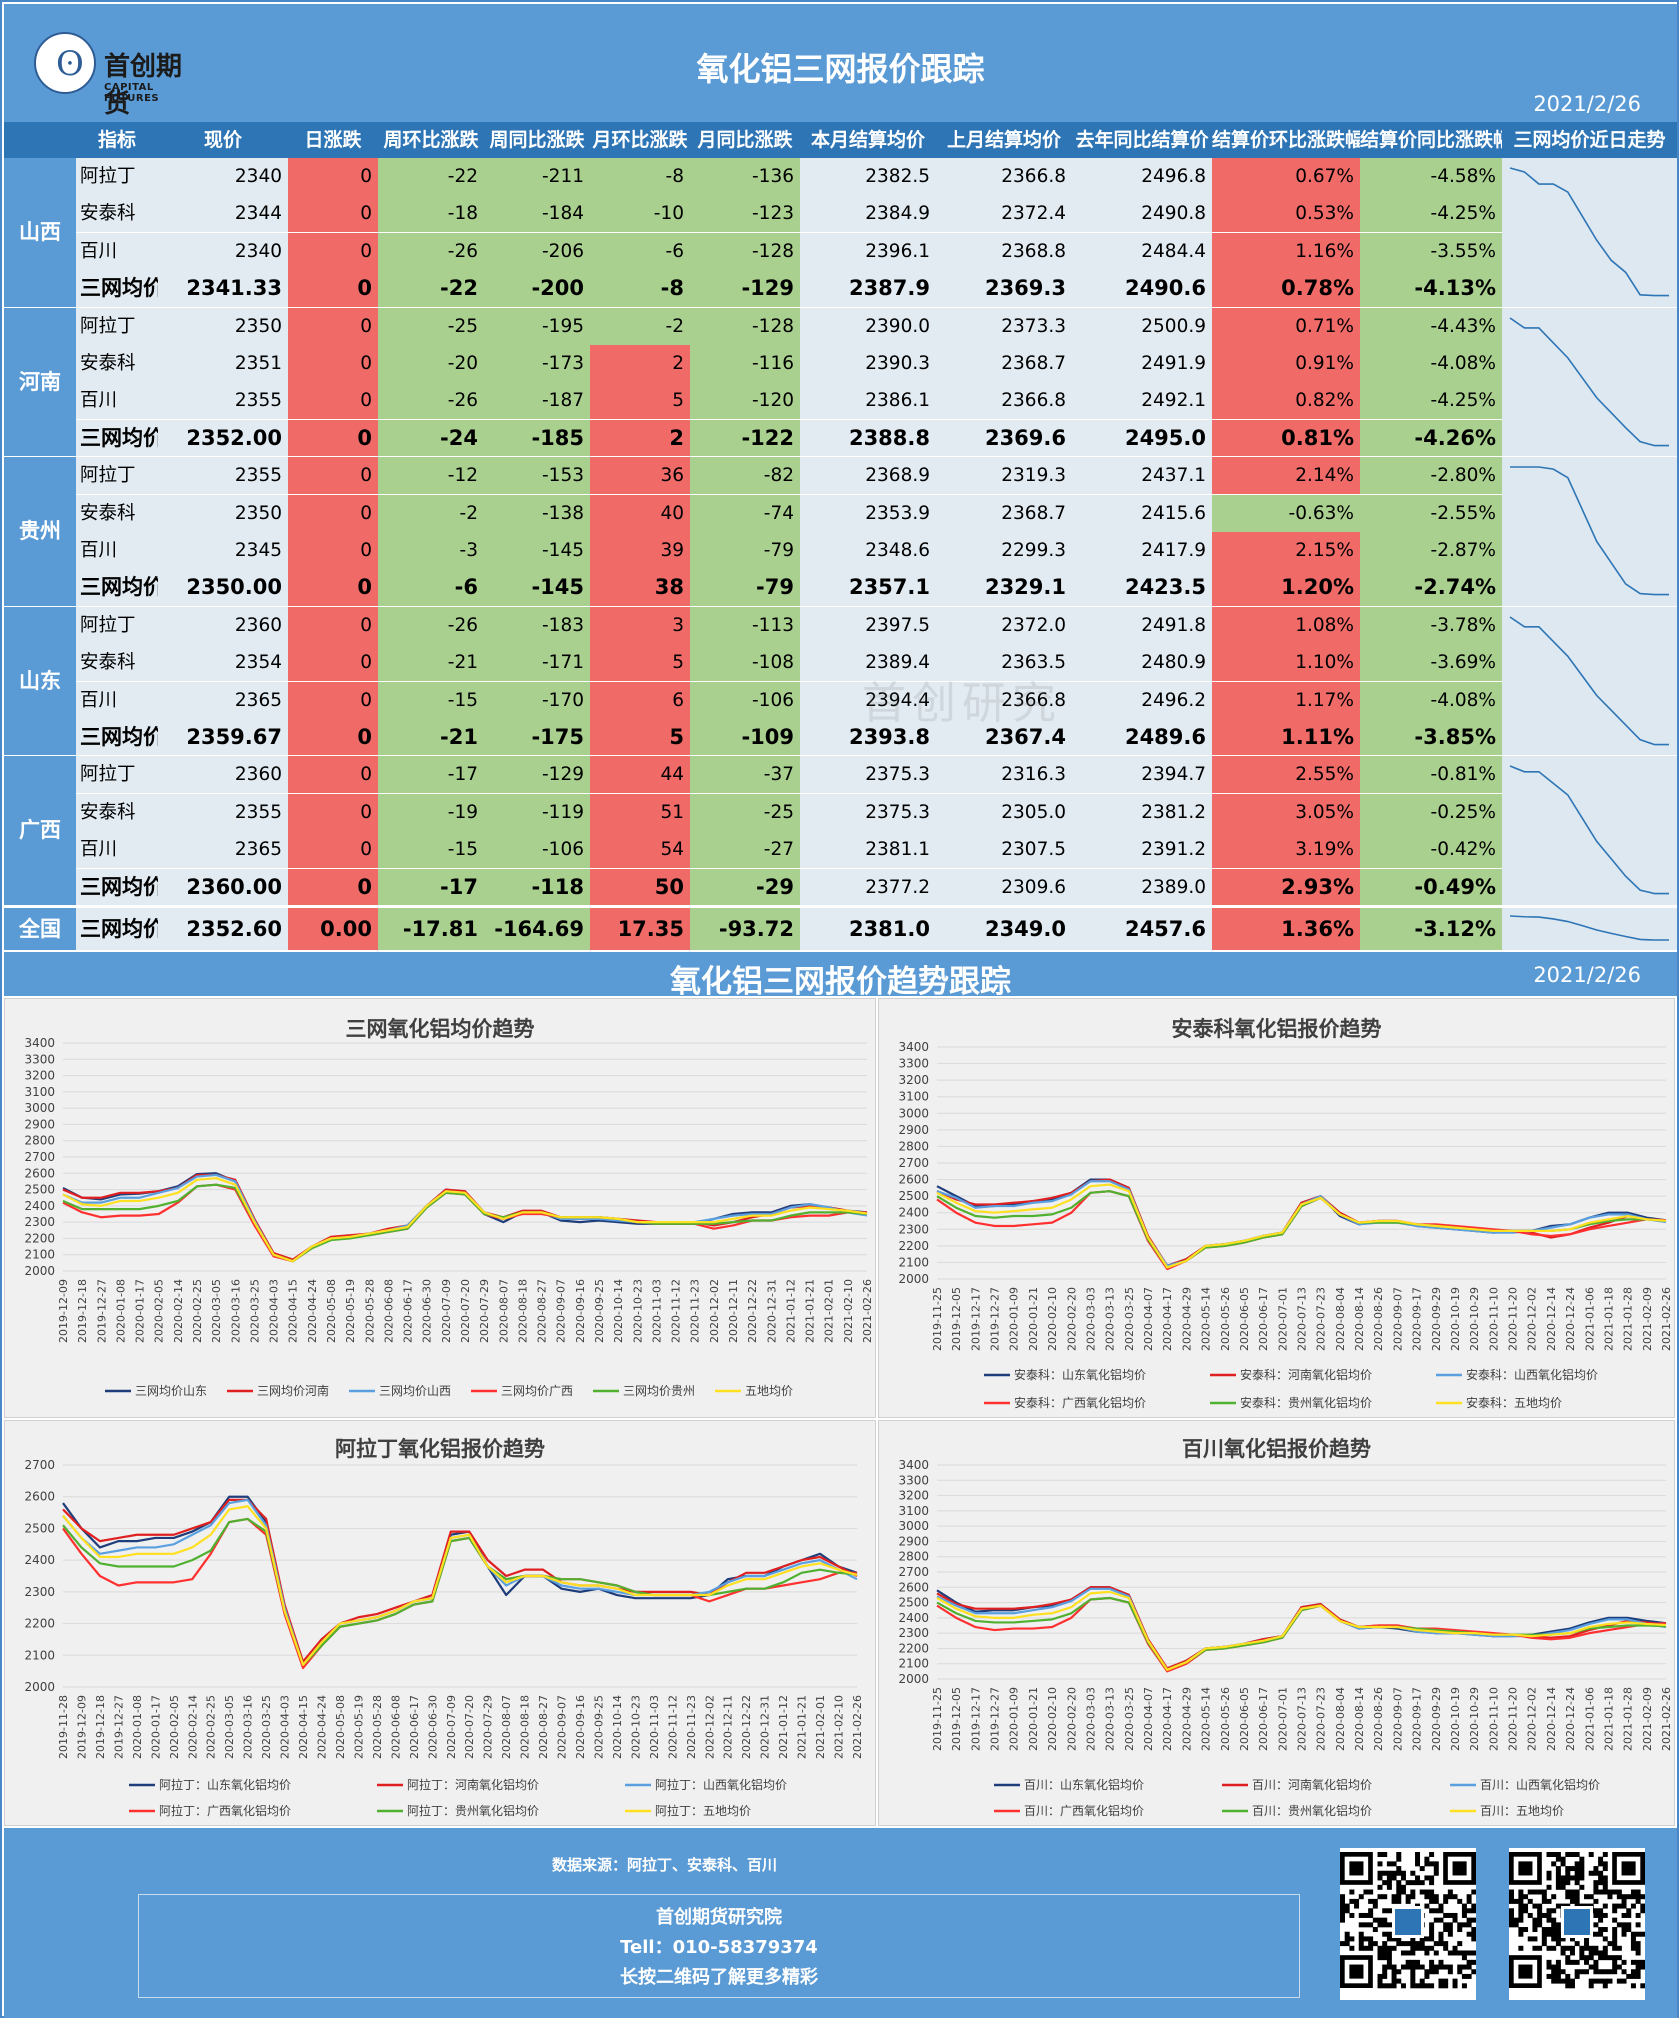  Describe the element at coordinates (1004, 625) in the screenshot. I see `table-cell: 2372.0` at that location.